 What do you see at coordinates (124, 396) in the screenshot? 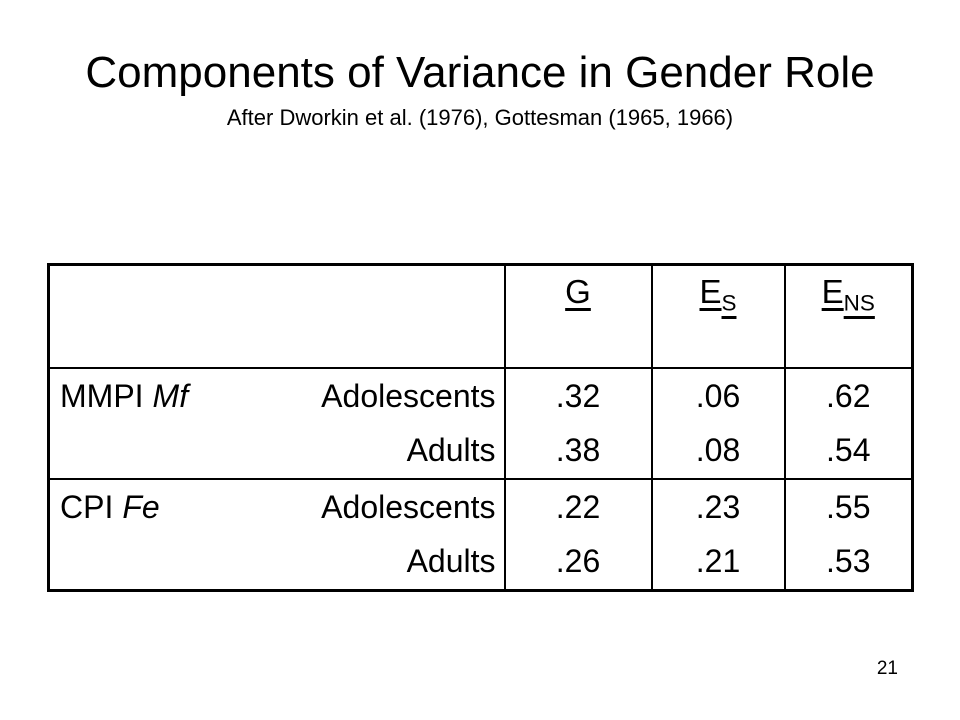
I see `measure-name: MMPI Mf` at bounding box center [124, 396].